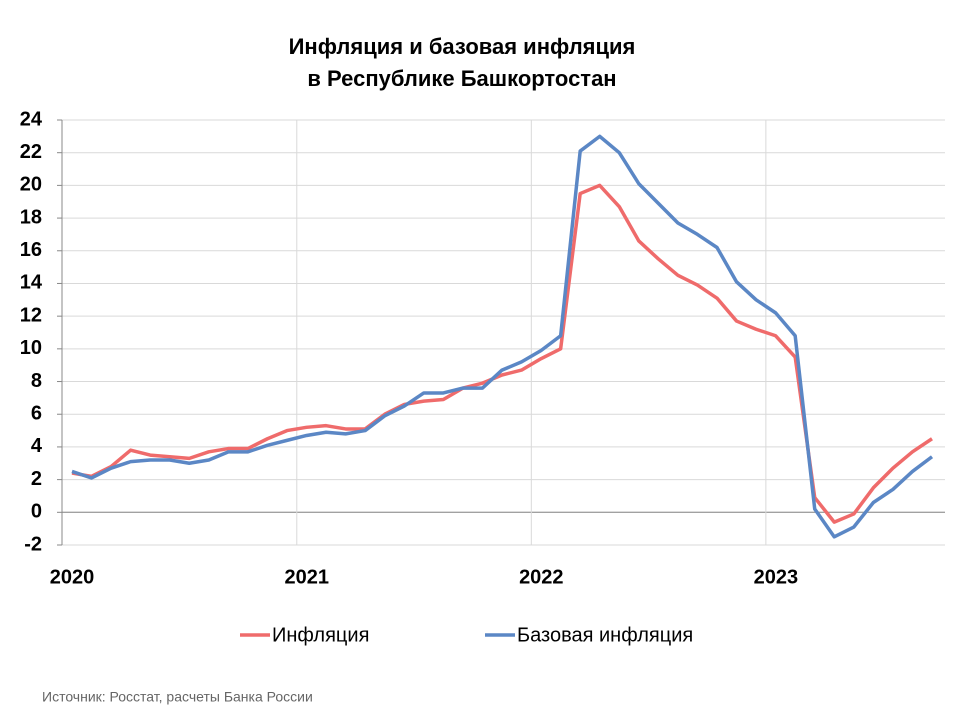 The height and width of the screenshot is (725, 960). I want to click on x-tick-label: 2020, so click(72, 577).